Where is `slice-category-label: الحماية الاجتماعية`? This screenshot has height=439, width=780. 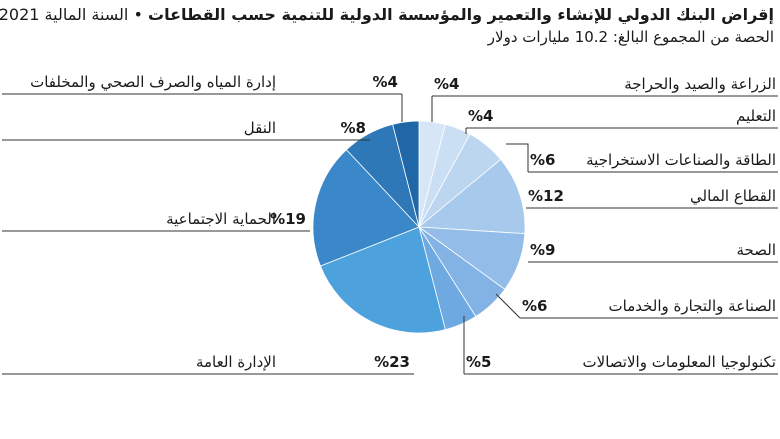
slice-category-label: الحماية الاجتماعية is located at coordinates (221, 219).